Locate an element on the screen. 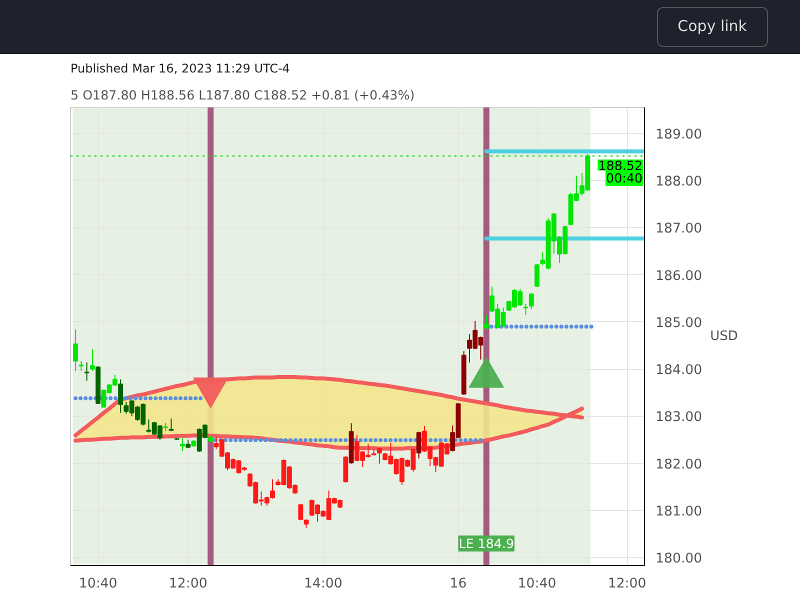 Image resolution: width=800 pixels, height=600 pixels. y-tick-label: 182.00 is located at coordinates (679, 464).